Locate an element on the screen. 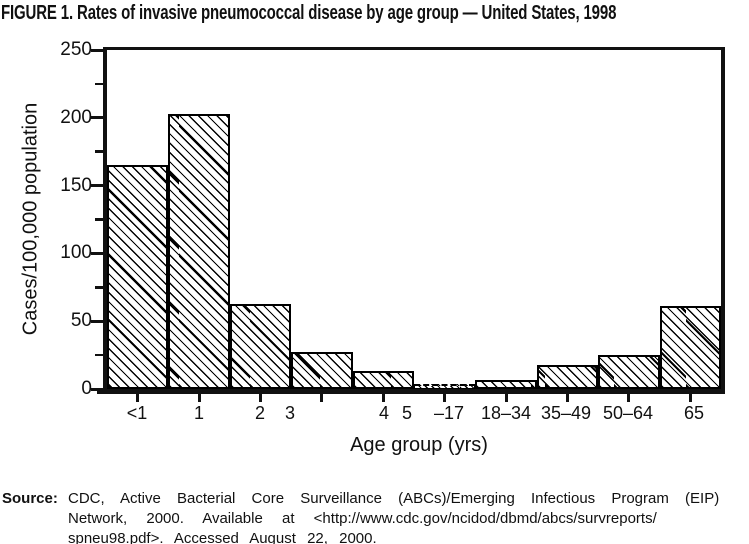 The width and height of the screenshot is (749, 544). y-tick-label-100: 100 is located at coordinates (76, 253).